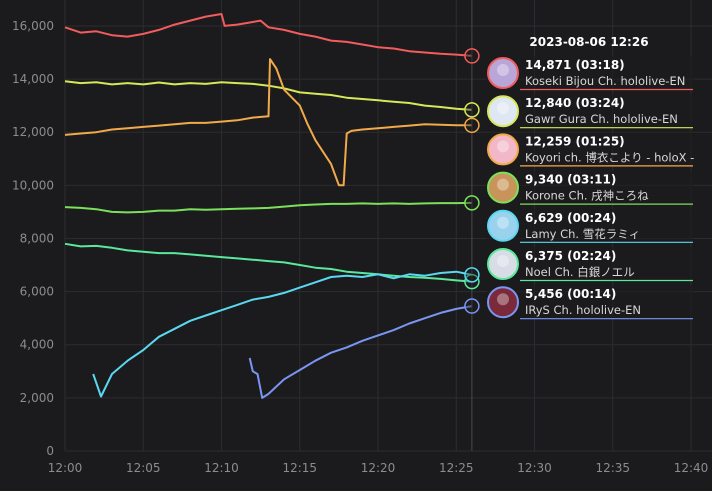  What do you see at coordinates (588, 42) in the screenshot?
I see `tooltip-time: 2023-08-06 12:26` at bounding box center [588, 42].